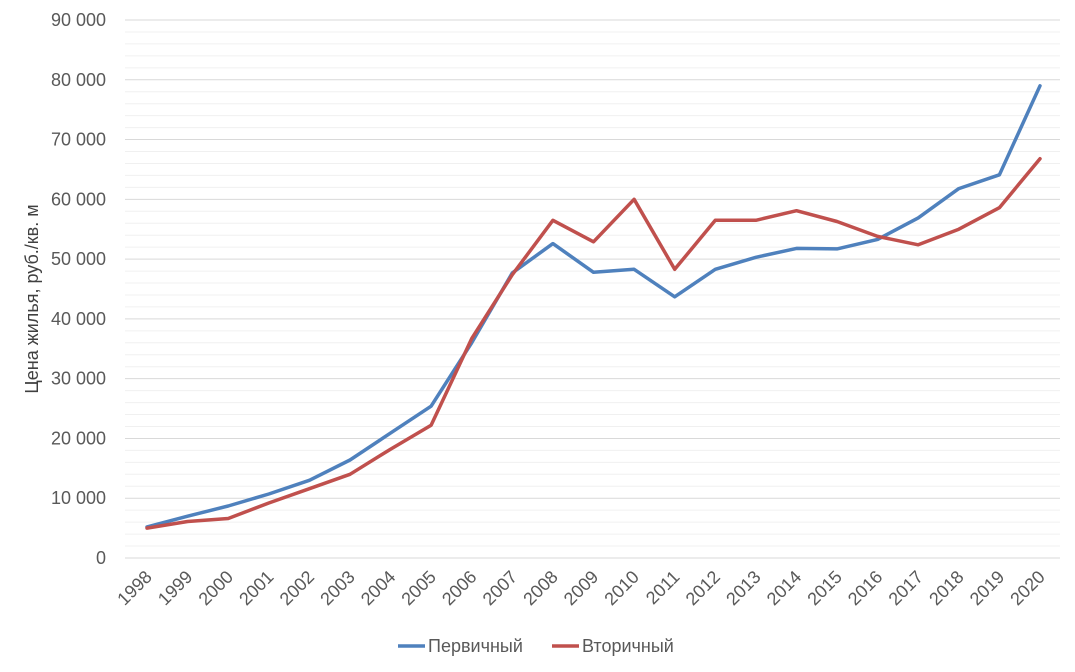 Image resolution: width=1075 pixels, height=672 pixels. I want to click on x-tick-label: 2000, so click(216, 588).